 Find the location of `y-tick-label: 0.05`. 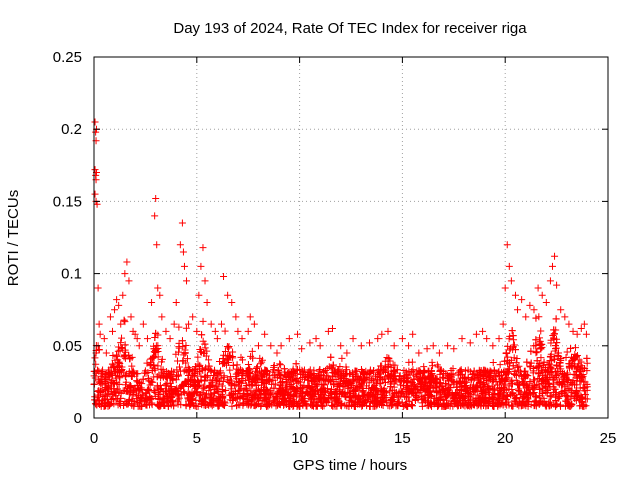

y-tick-label: 0.05 is located at coordinates (67, 346).